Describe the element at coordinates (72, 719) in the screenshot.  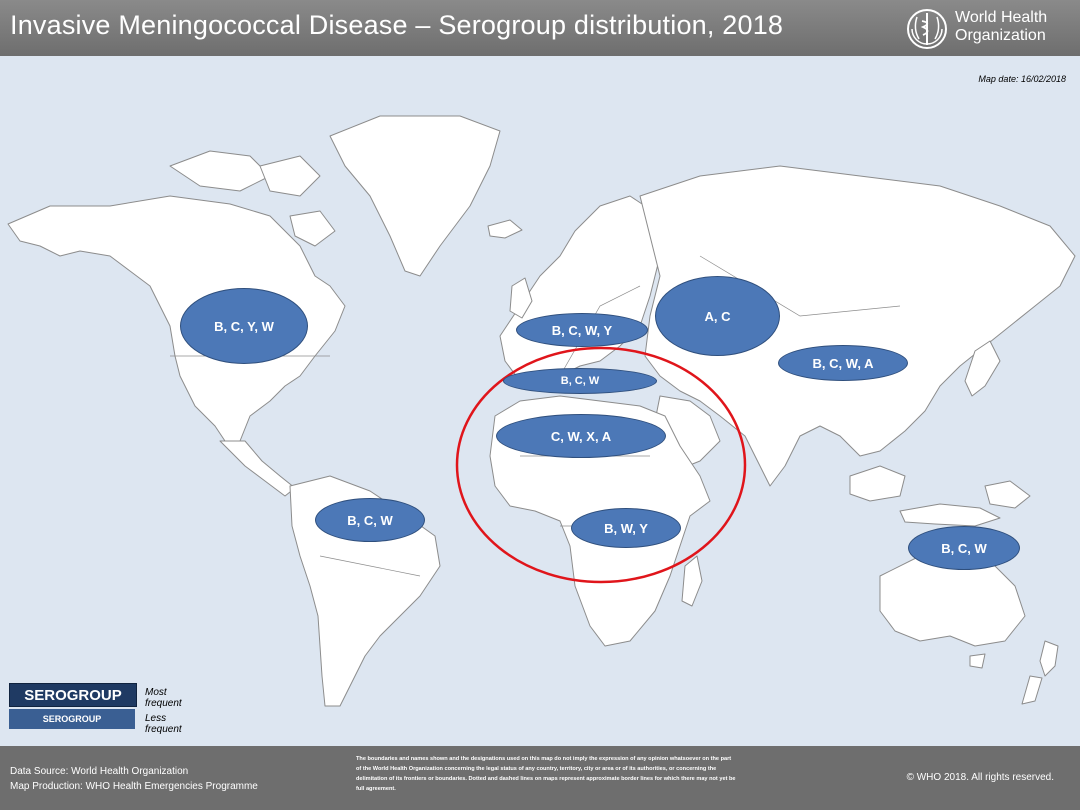
I see `legend-less-box: SEROGROUP` at that location.